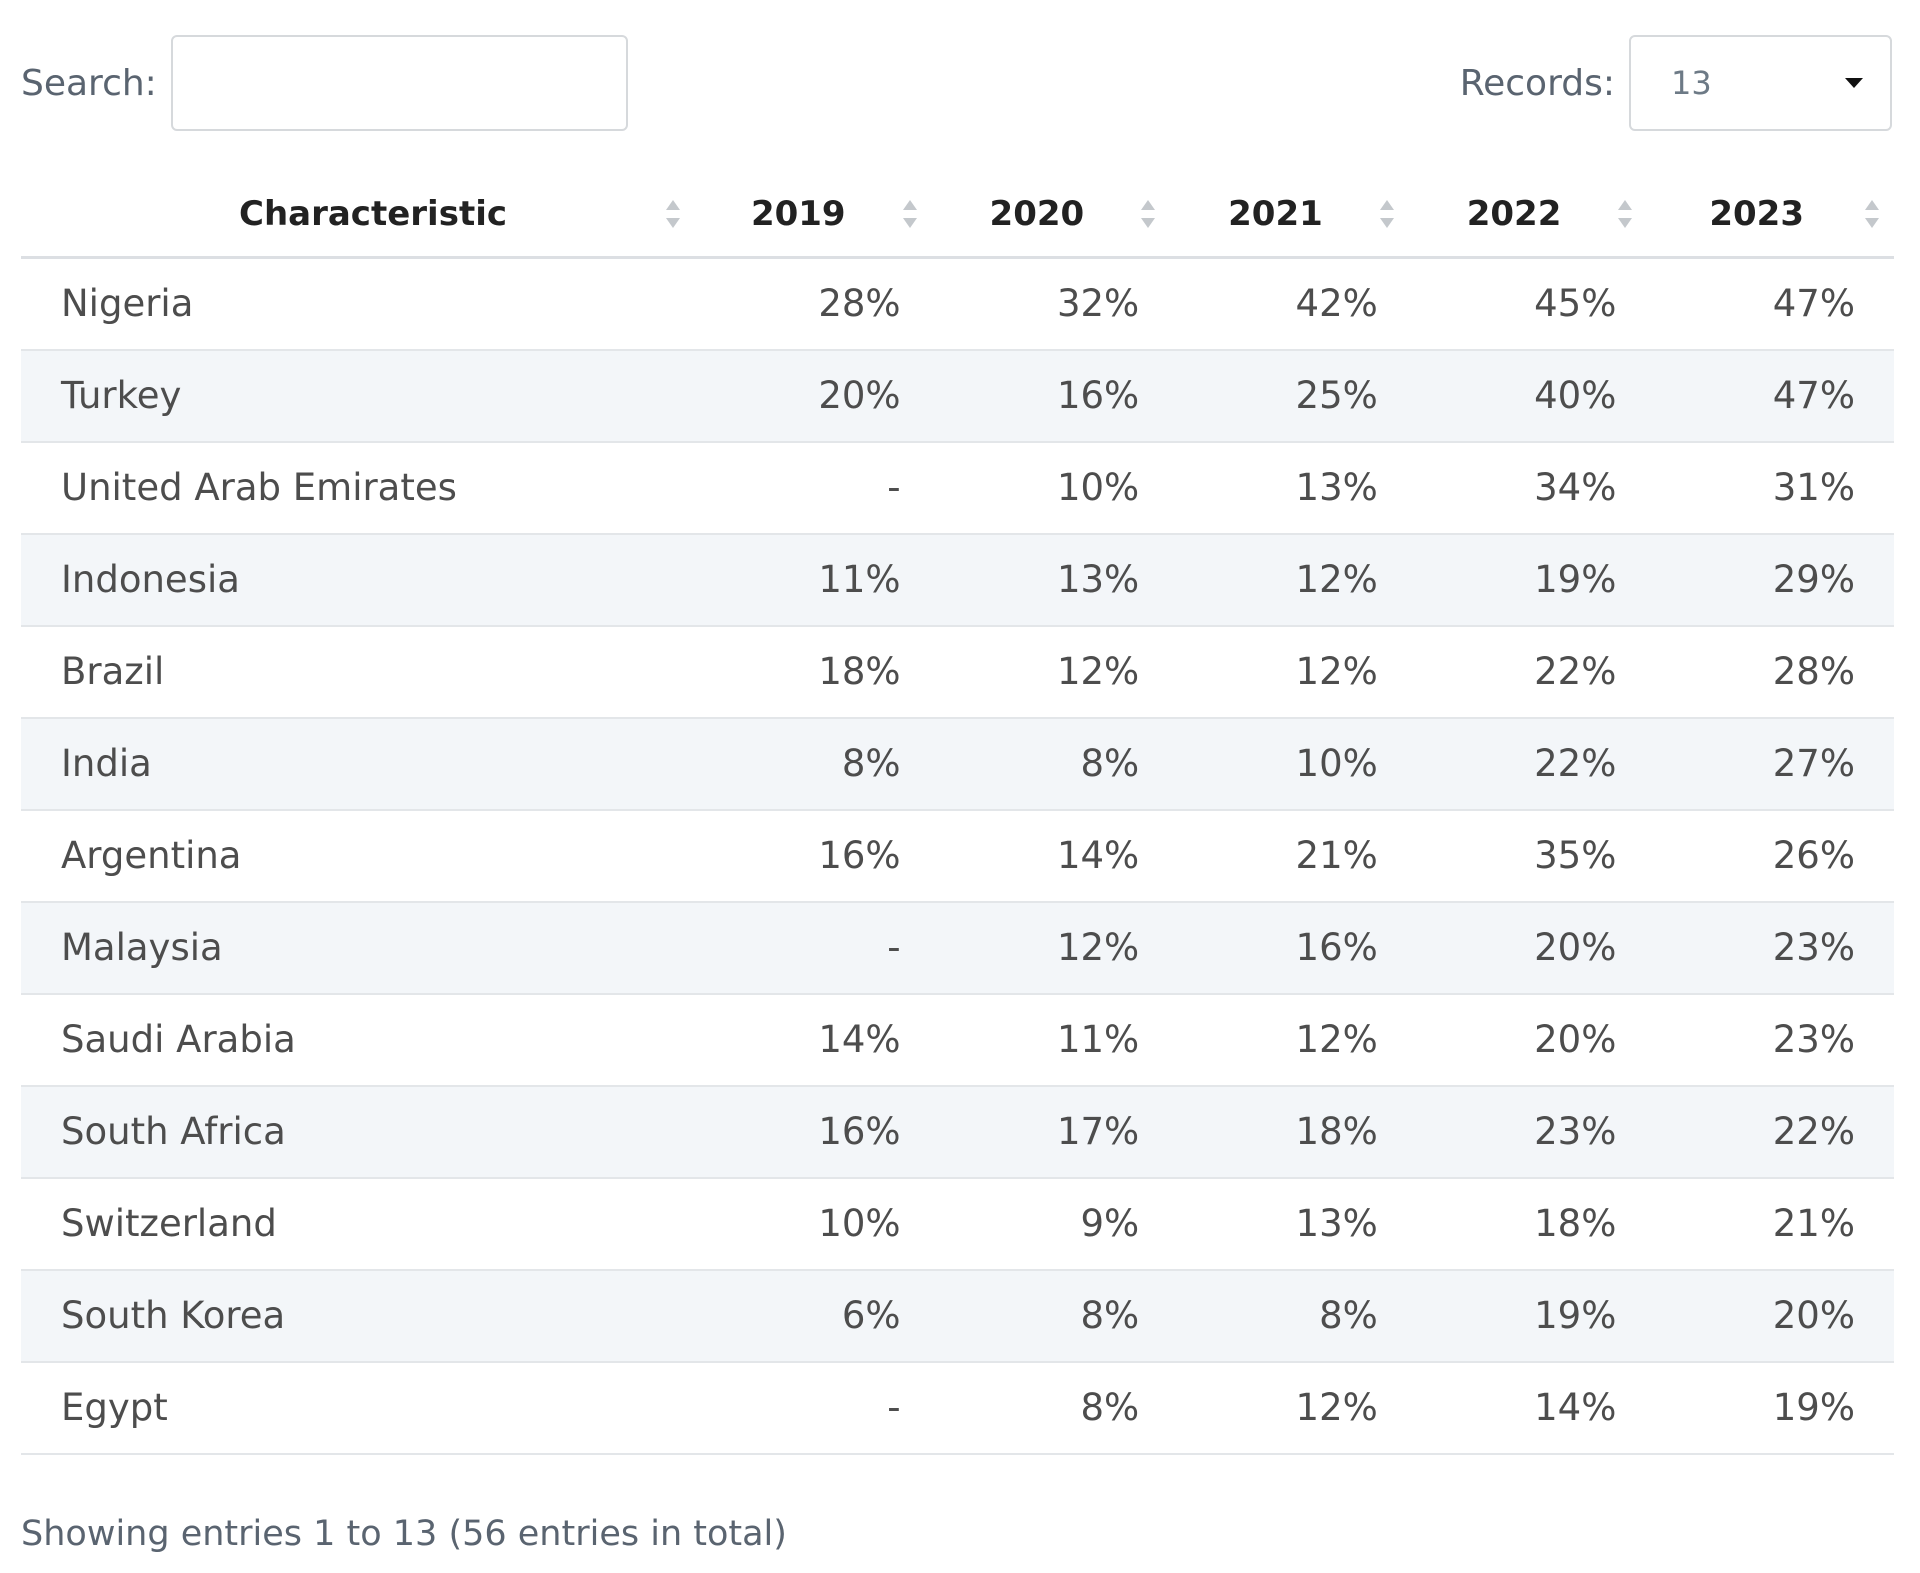 Image resolution: width=1920 pixels, height=1573 pixels. What do you see at coordinates (361, 304) in the screenshot?
I see `cell-characteristic: Nigeria` at bounding box center [361, 304].